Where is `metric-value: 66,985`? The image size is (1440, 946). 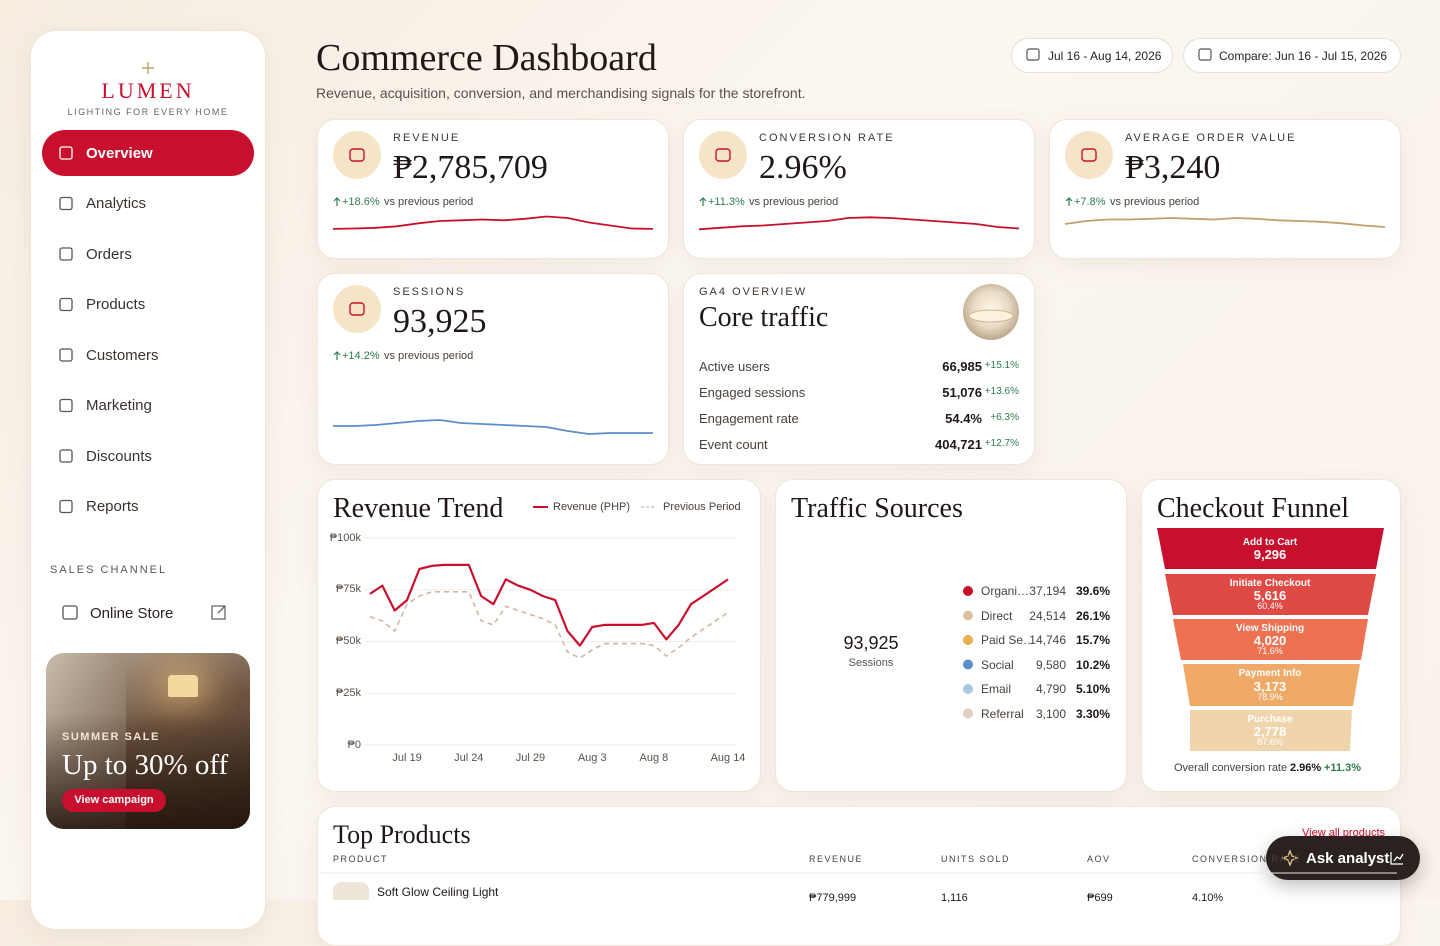 metric-value: 66,985 is located at coordinates (962, 366).